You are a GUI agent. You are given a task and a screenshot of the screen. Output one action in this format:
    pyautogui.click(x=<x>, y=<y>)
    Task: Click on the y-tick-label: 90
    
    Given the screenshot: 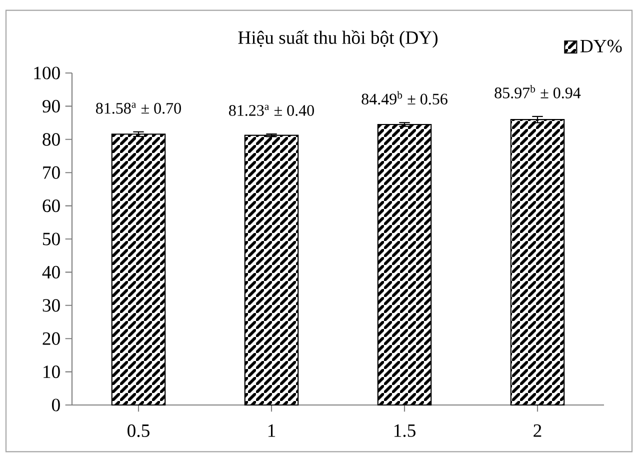 What is the action you would take?
    pyautogui.click(x=51, y=106)
    